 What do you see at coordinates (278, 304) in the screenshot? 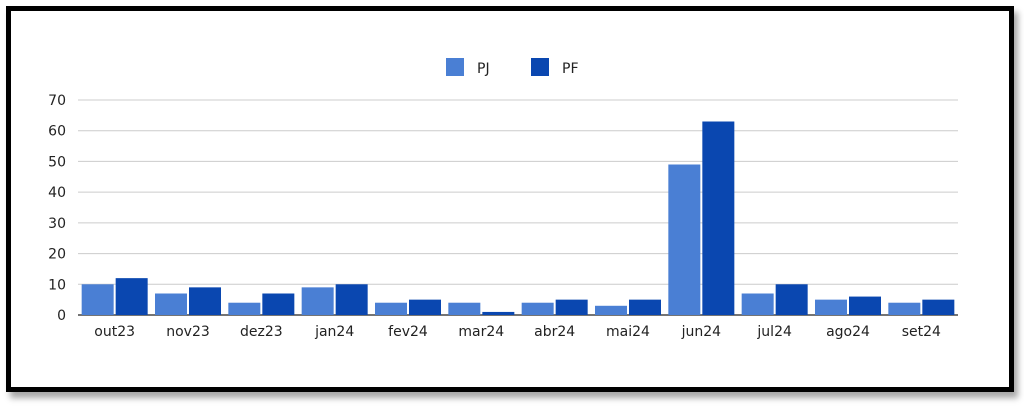
I see `bar-pf-dez23` at bounding box center [278, 304].